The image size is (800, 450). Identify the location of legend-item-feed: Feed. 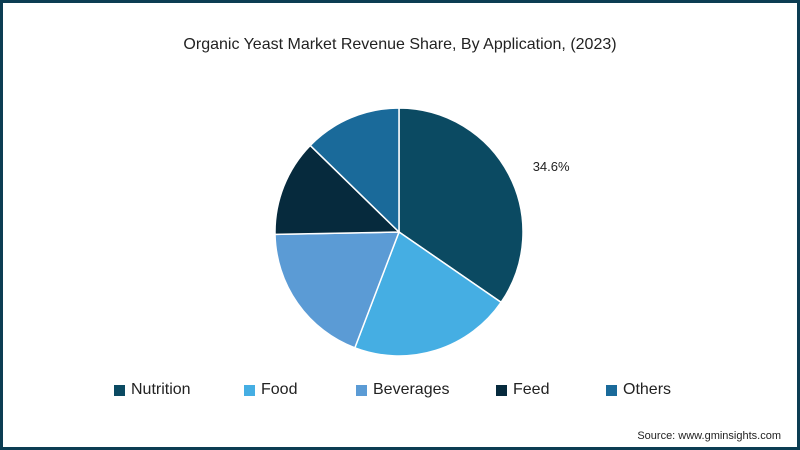
(551, 390).